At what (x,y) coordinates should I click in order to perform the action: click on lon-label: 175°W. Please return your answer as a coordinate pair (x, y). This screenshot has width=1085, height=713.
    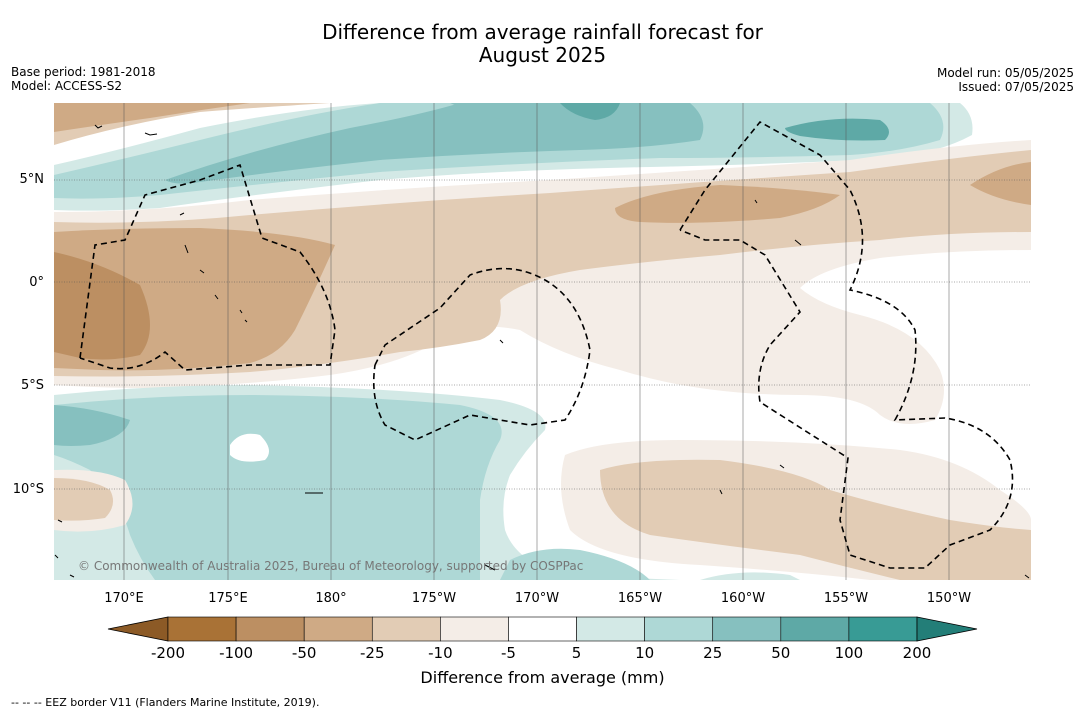
    Looking at the image, I should click on (434, 598).